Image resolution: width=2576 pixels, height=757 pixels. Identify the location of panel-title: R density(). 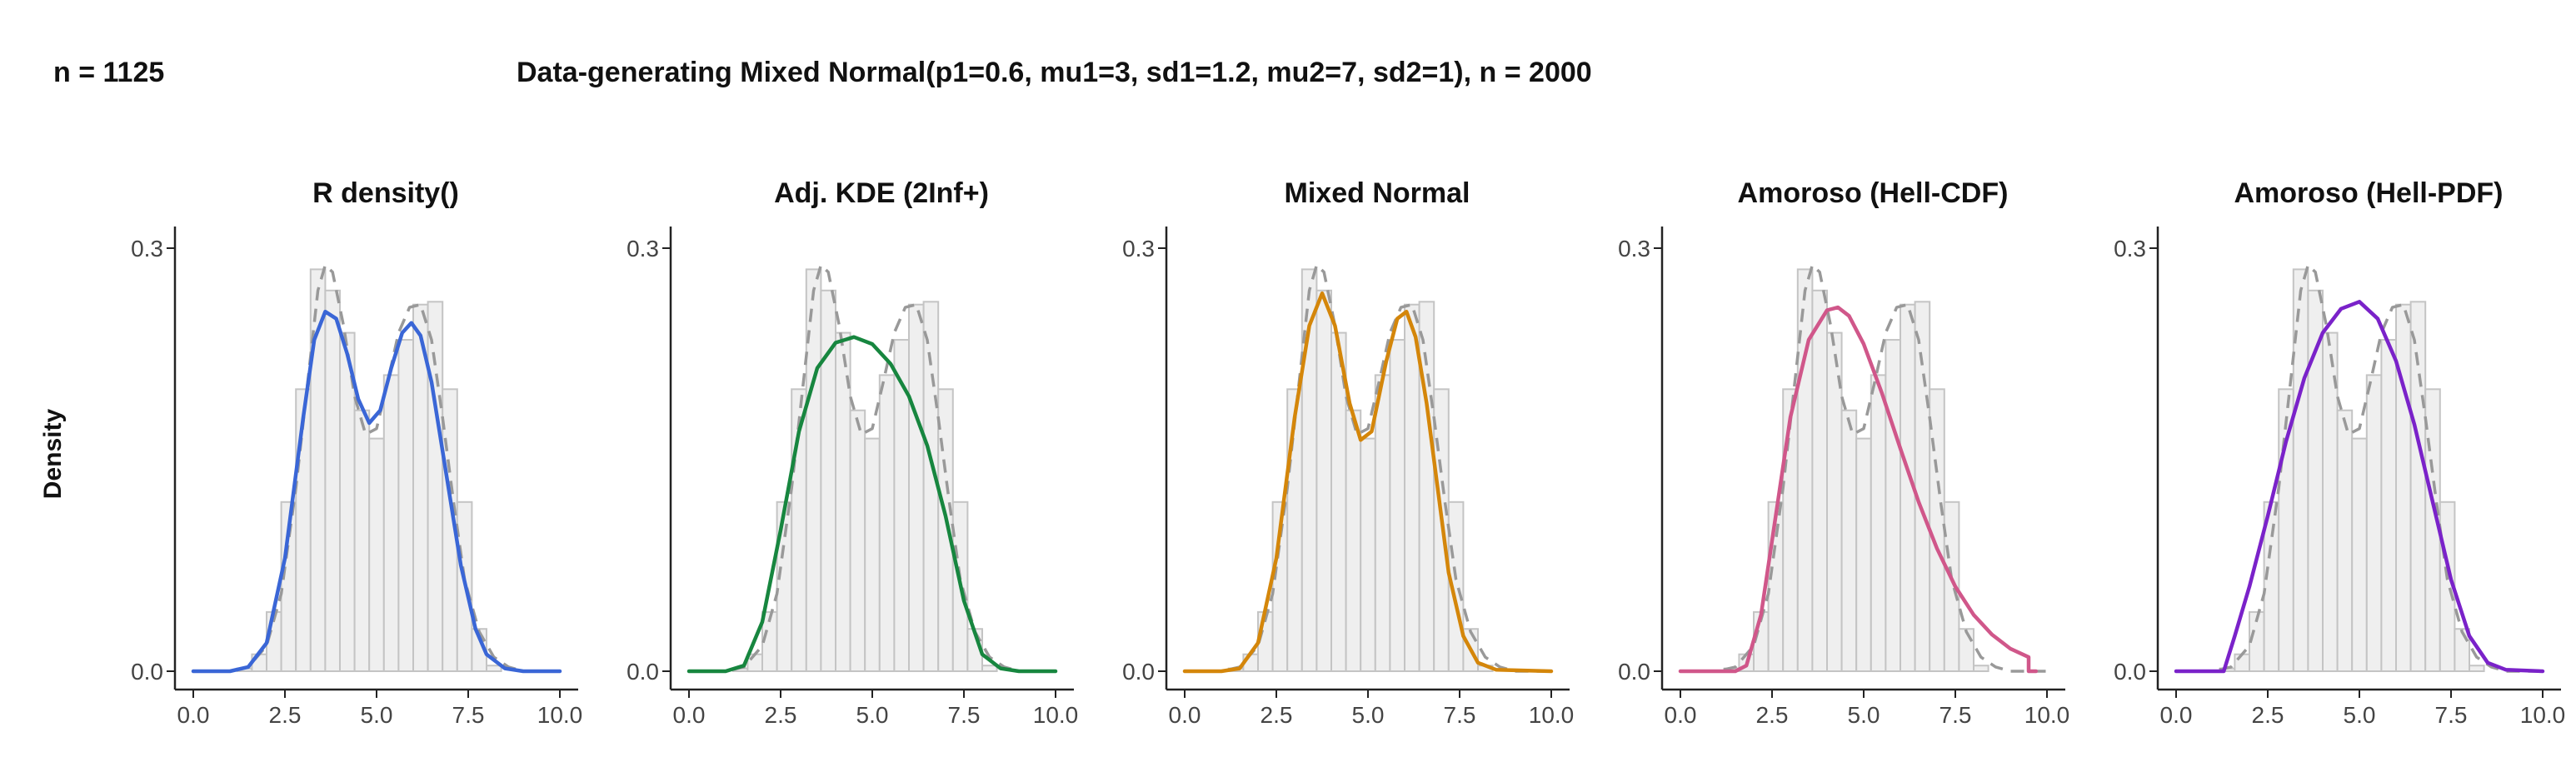
(385, 193).